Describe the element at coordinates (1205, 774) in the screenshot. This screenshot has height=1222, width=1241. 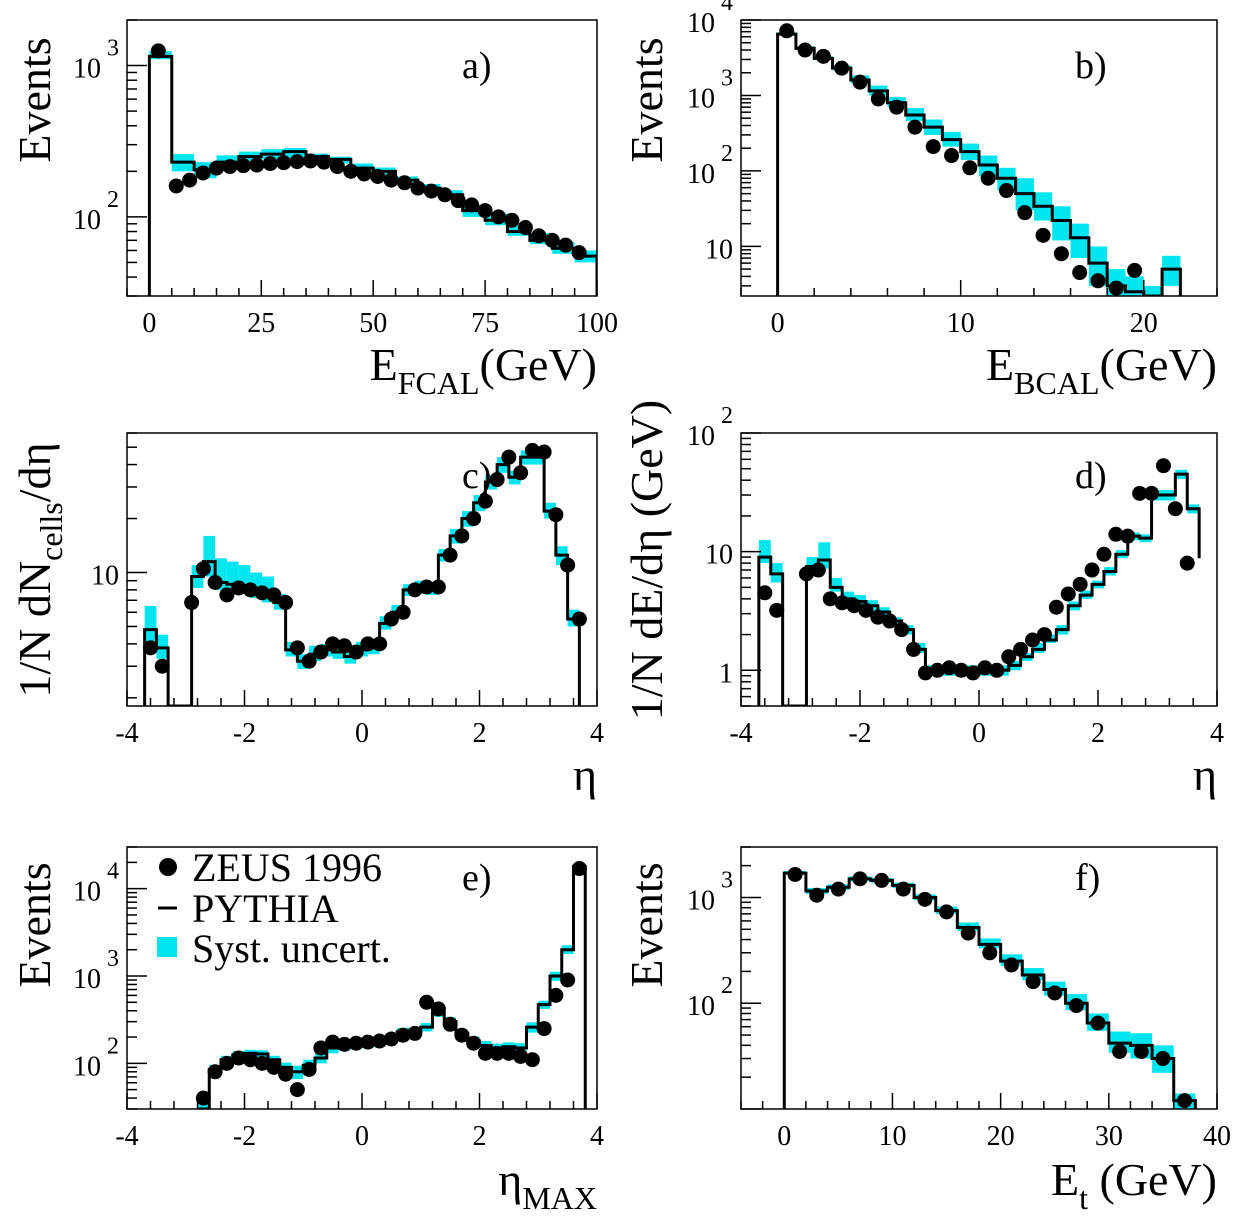
I see `panel-d-xlabel: η` at that location.